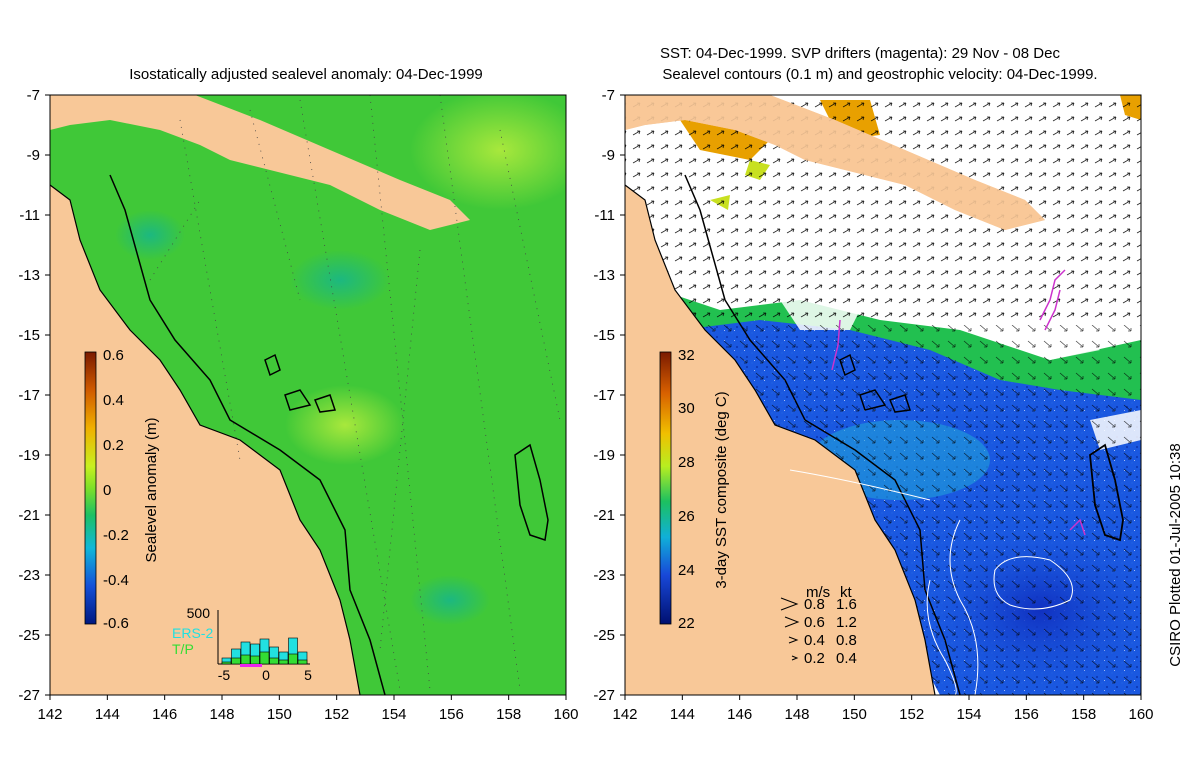  What do you see at coordinates (308, 675) in the screenshot?
I see `inset-xtick-2: 5` at bounding box center [308, 675].